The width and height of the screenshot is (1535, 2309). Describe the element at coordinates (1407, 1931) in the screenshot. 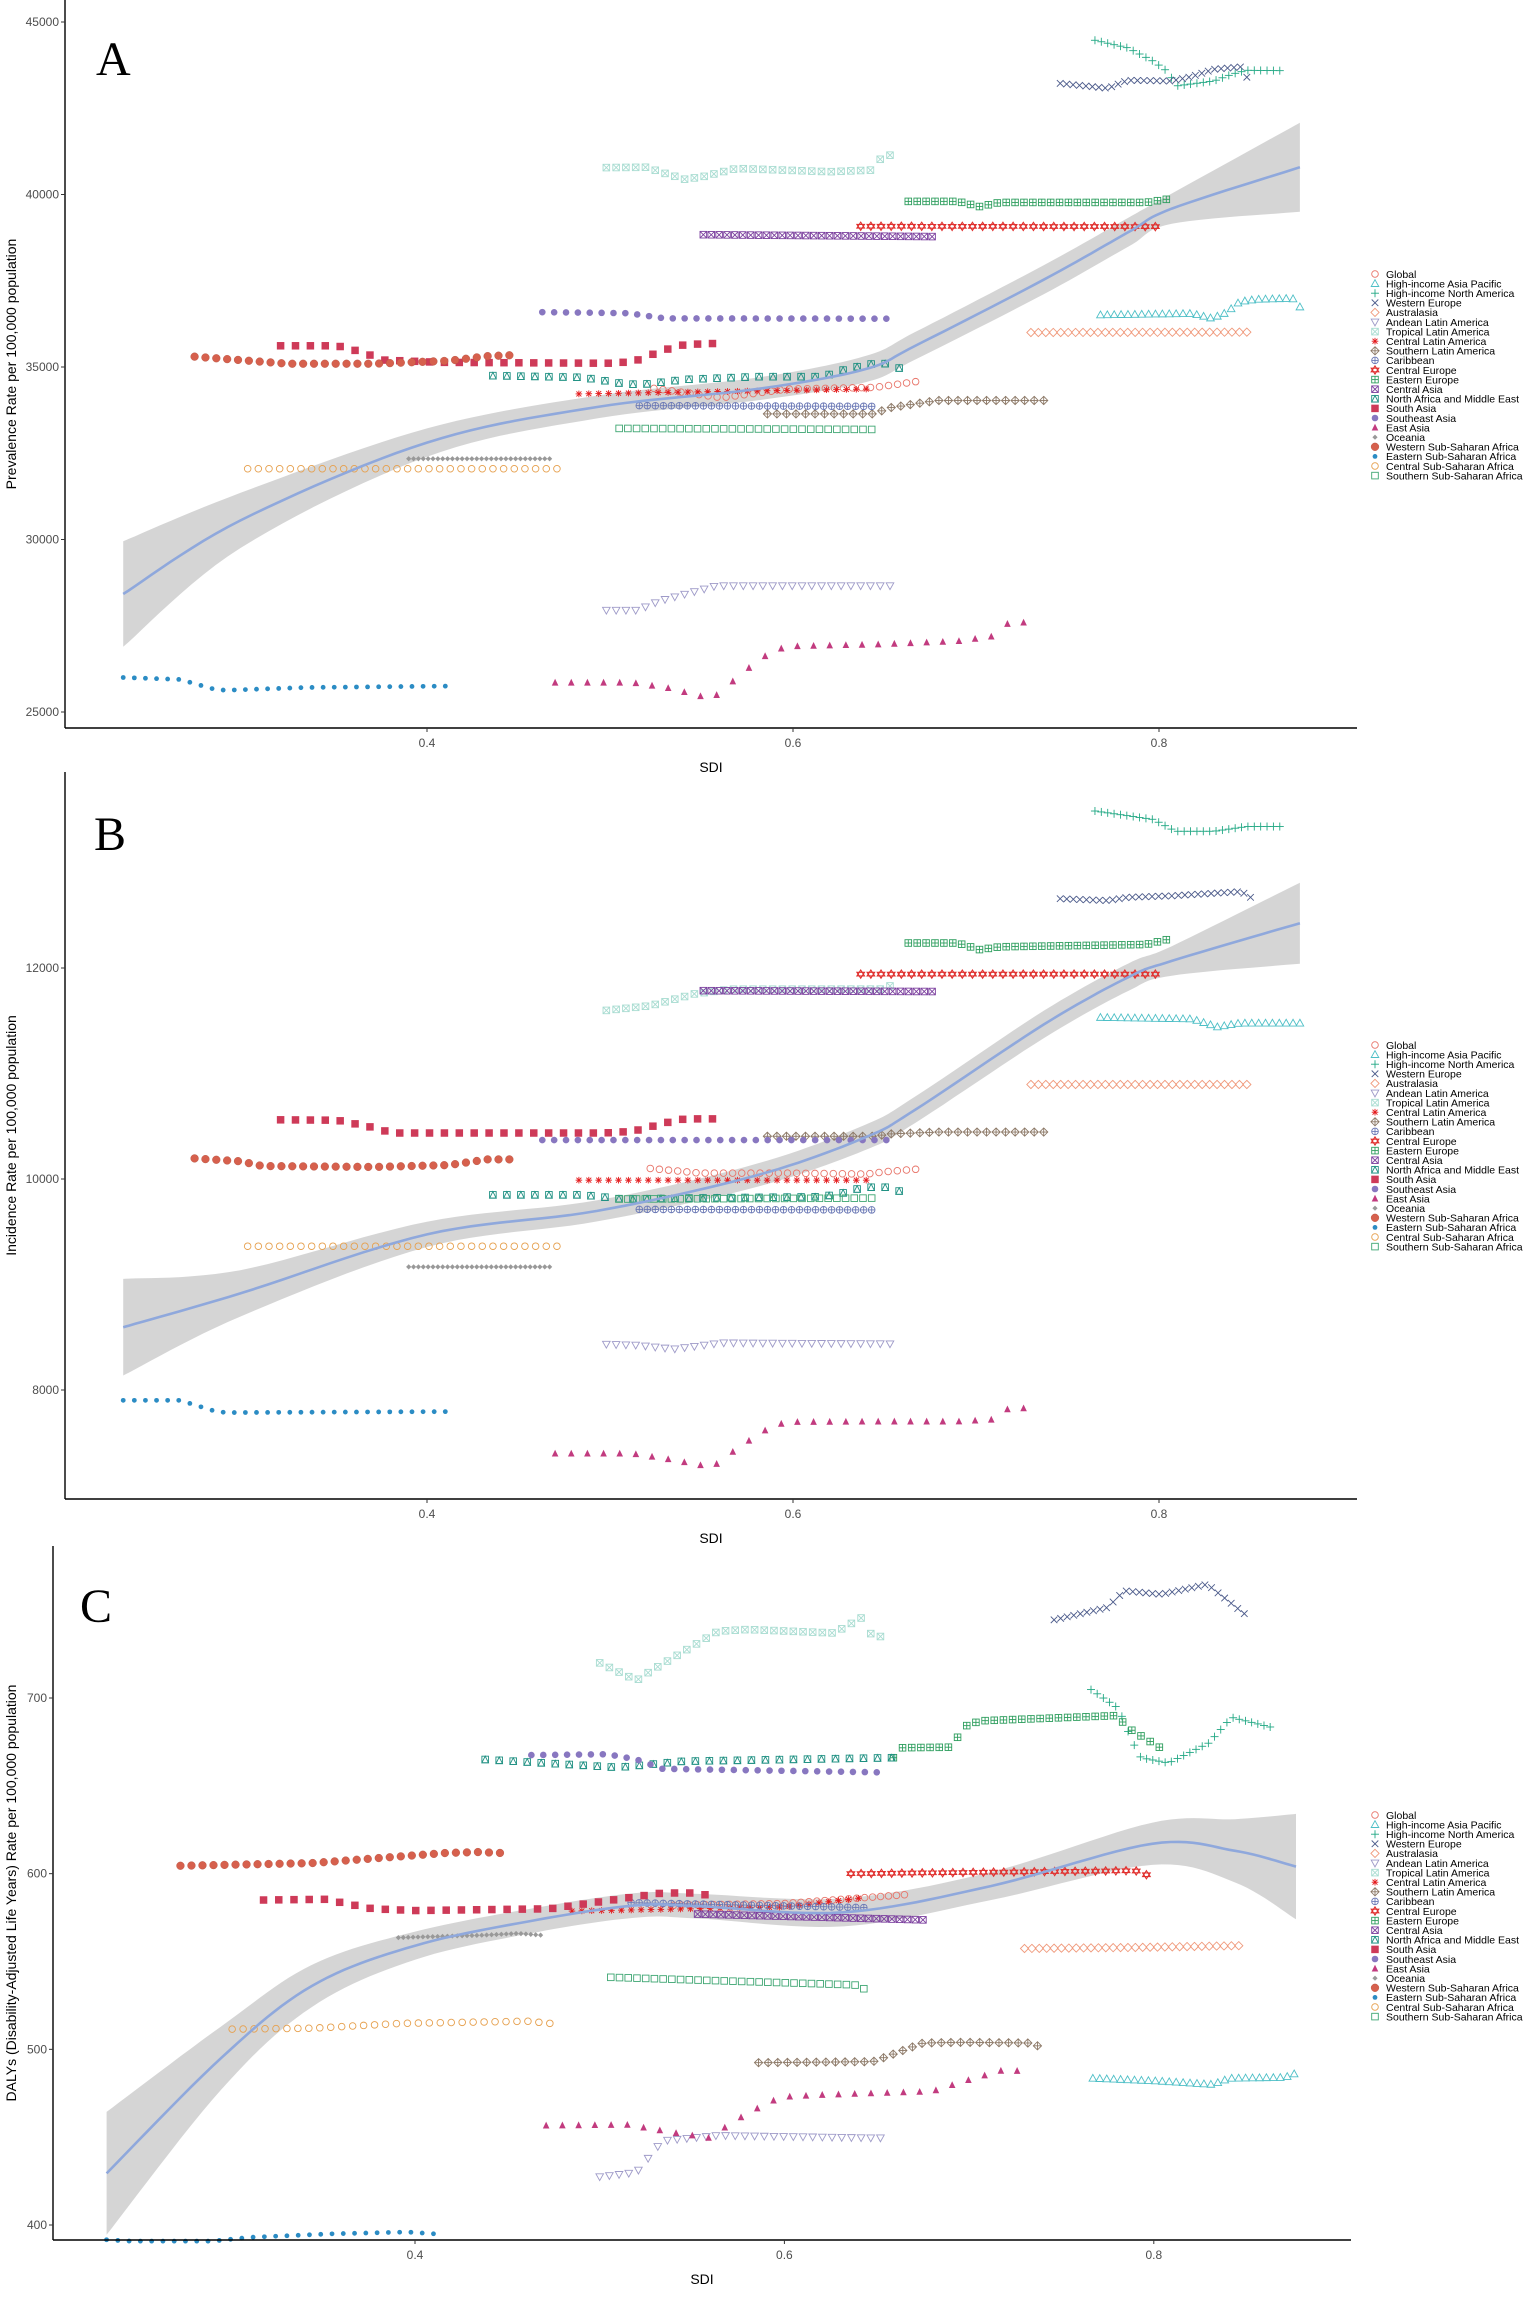

I see `legend-item: Central Asia` at that location.